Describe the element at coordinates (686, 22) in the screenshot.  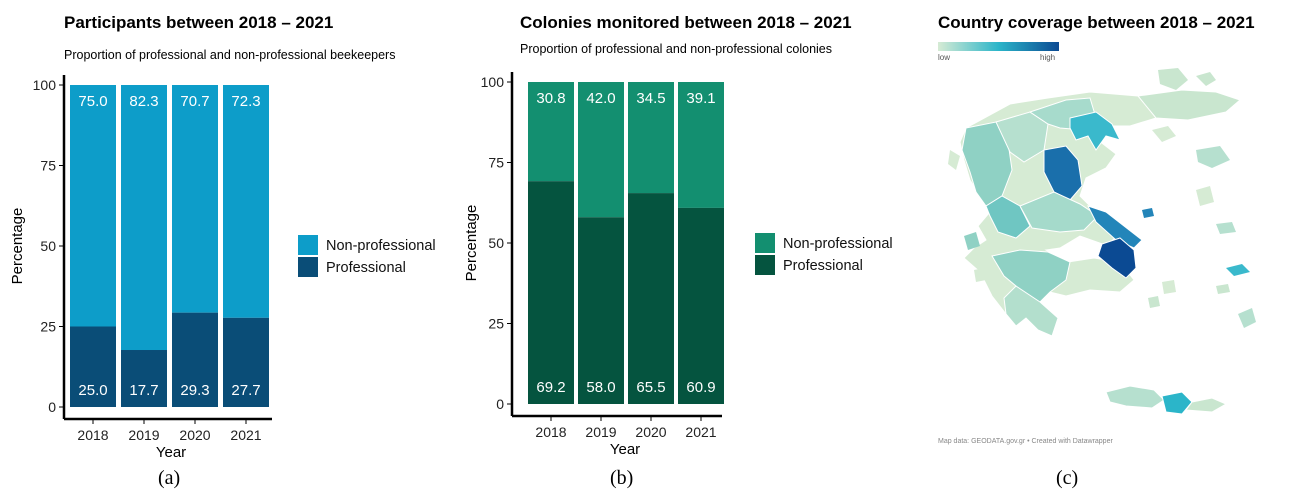
I see `chart-b-title: Colonies monitored between 2018 – 2021` at that location.